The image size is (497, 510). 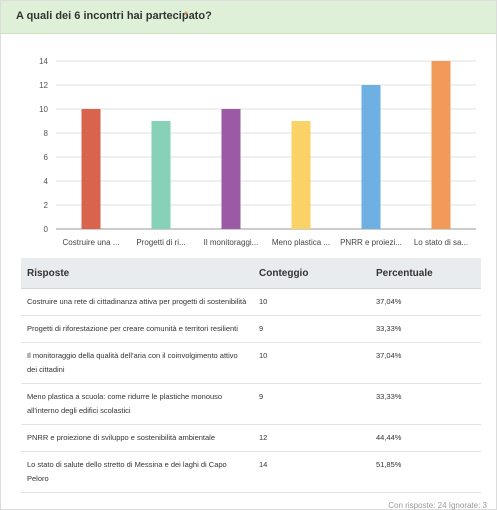 I want to click on percent-cell: 44,44%, so click(x=425, y=438).